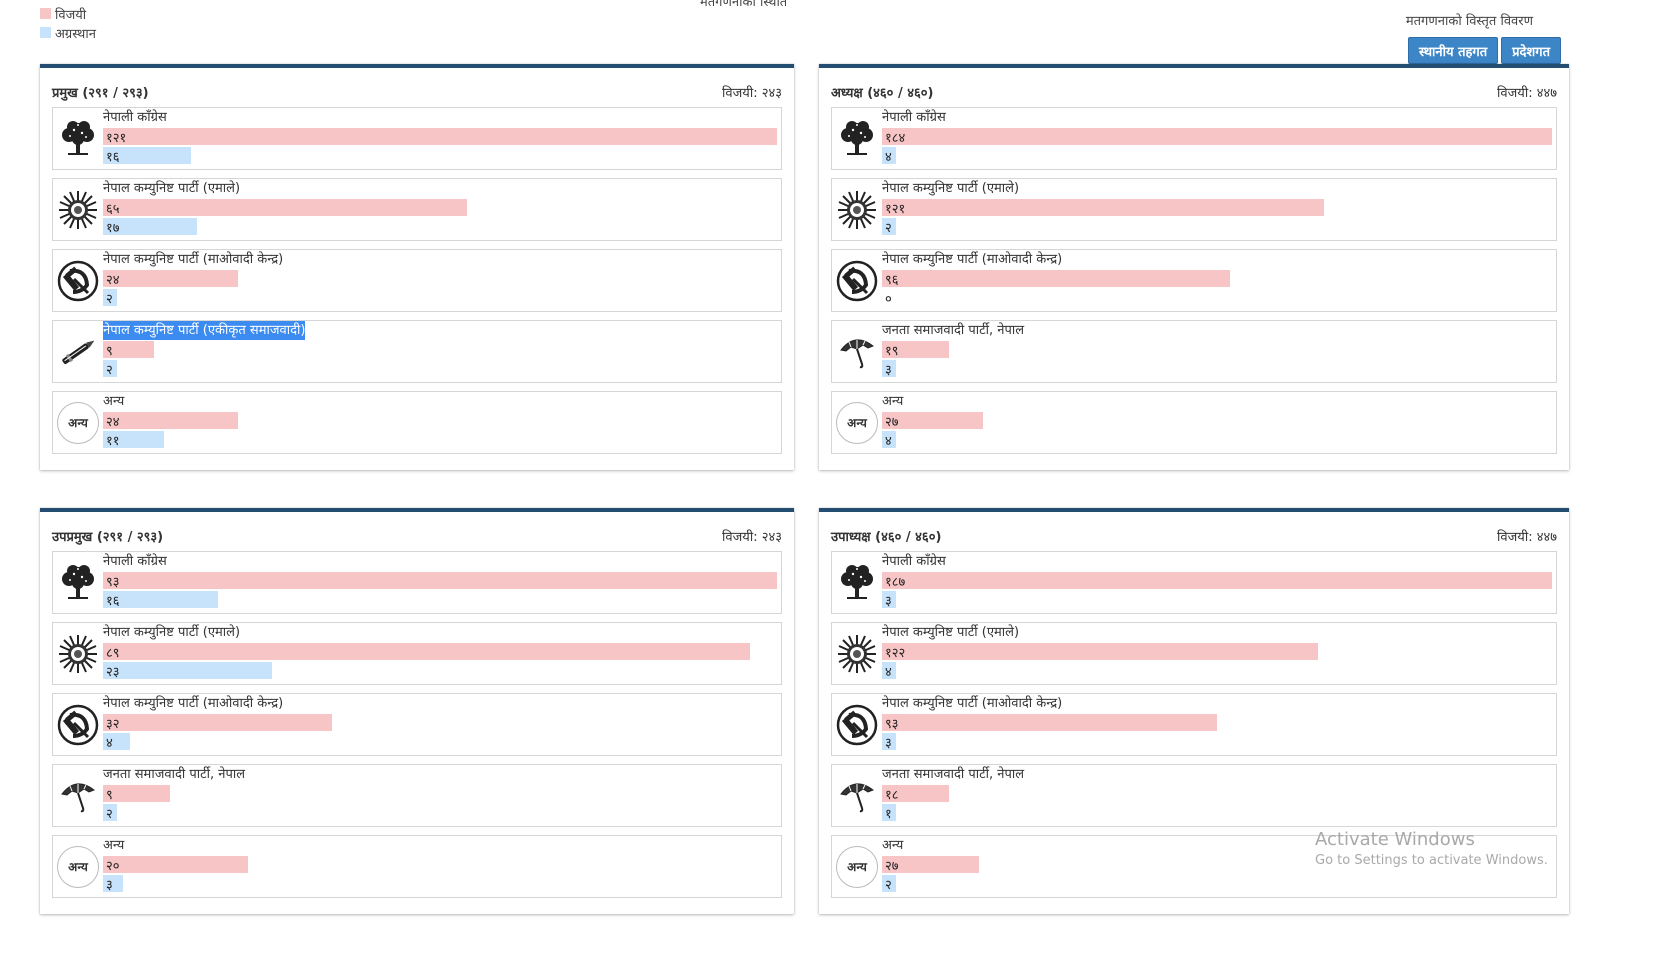 Image resolution: width=1655 pixels, height=955 pixels. I want to click on party-row: नेपाली काँग्रेस १२१ १६, so click(417, 138).